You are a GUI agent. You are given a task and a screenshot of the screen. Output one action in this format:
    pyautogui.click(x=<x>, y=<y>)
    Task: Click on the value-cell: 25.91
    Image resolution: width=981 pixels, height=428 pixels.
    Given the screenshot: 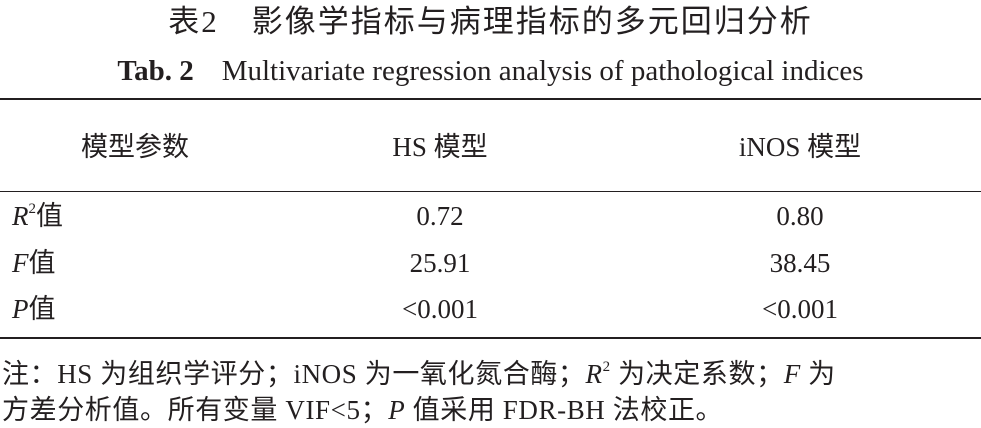 What is the action you would take?
    pyautogui.click(x=440, y=263)
    